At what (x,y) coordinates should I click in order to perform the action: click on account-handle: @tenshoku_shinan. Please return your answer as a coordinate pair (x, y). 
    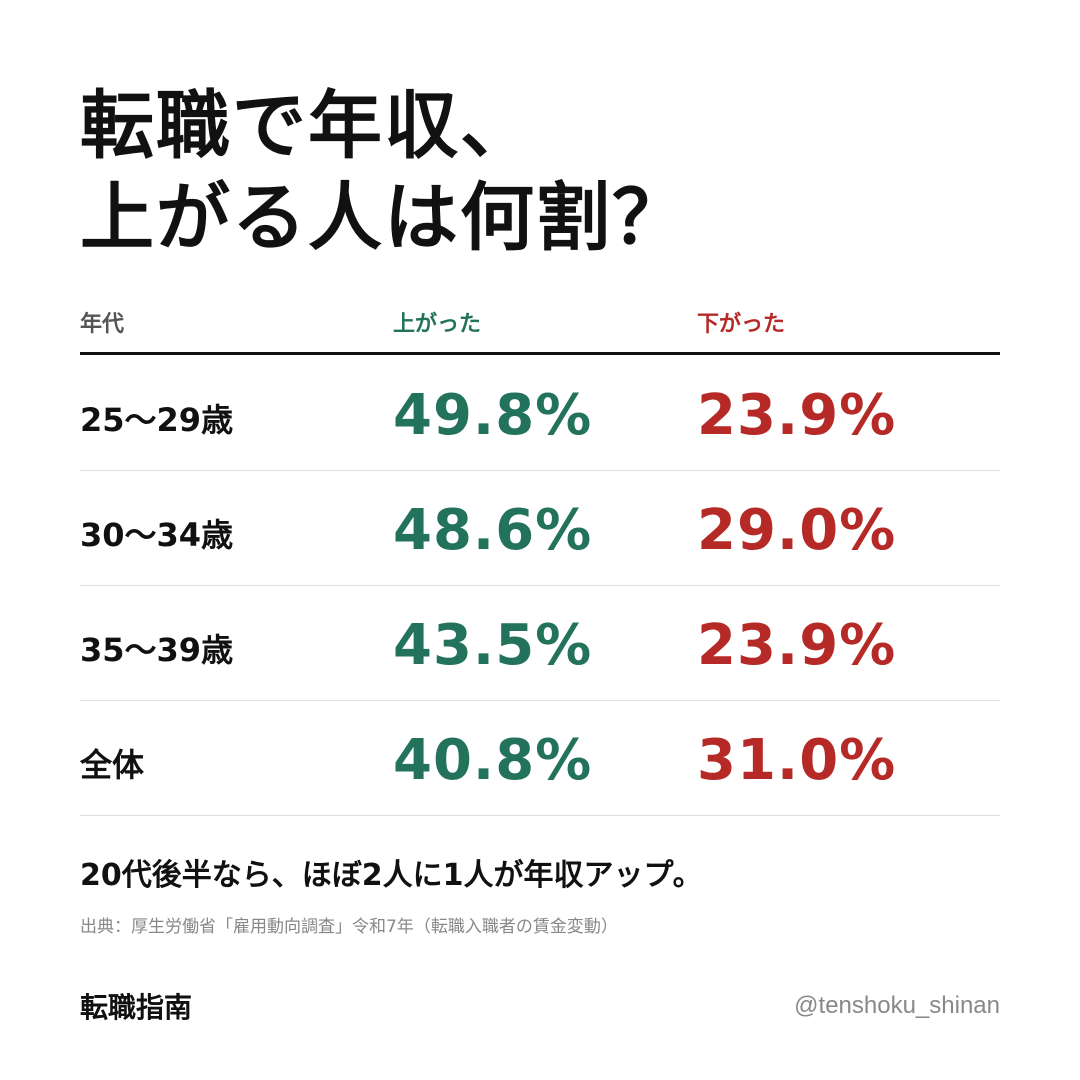
    Looking at the image, I should click on (897, 1005).